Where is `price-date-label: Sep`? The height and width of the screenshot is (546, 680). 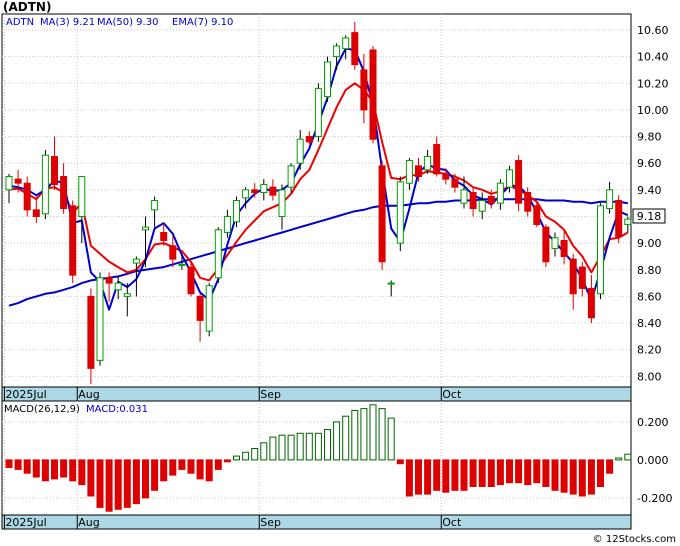
price-date-label: Sep is located at coordinates (270, 394).